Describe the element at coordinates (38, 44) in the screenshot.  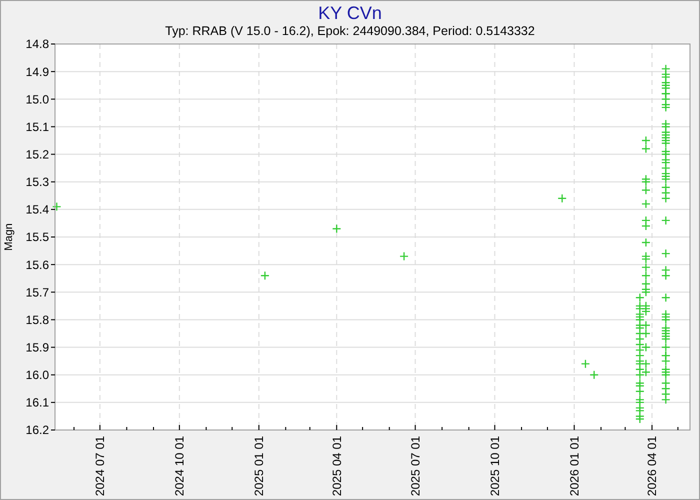
I see `y-tick-label: 14.8` at that location.